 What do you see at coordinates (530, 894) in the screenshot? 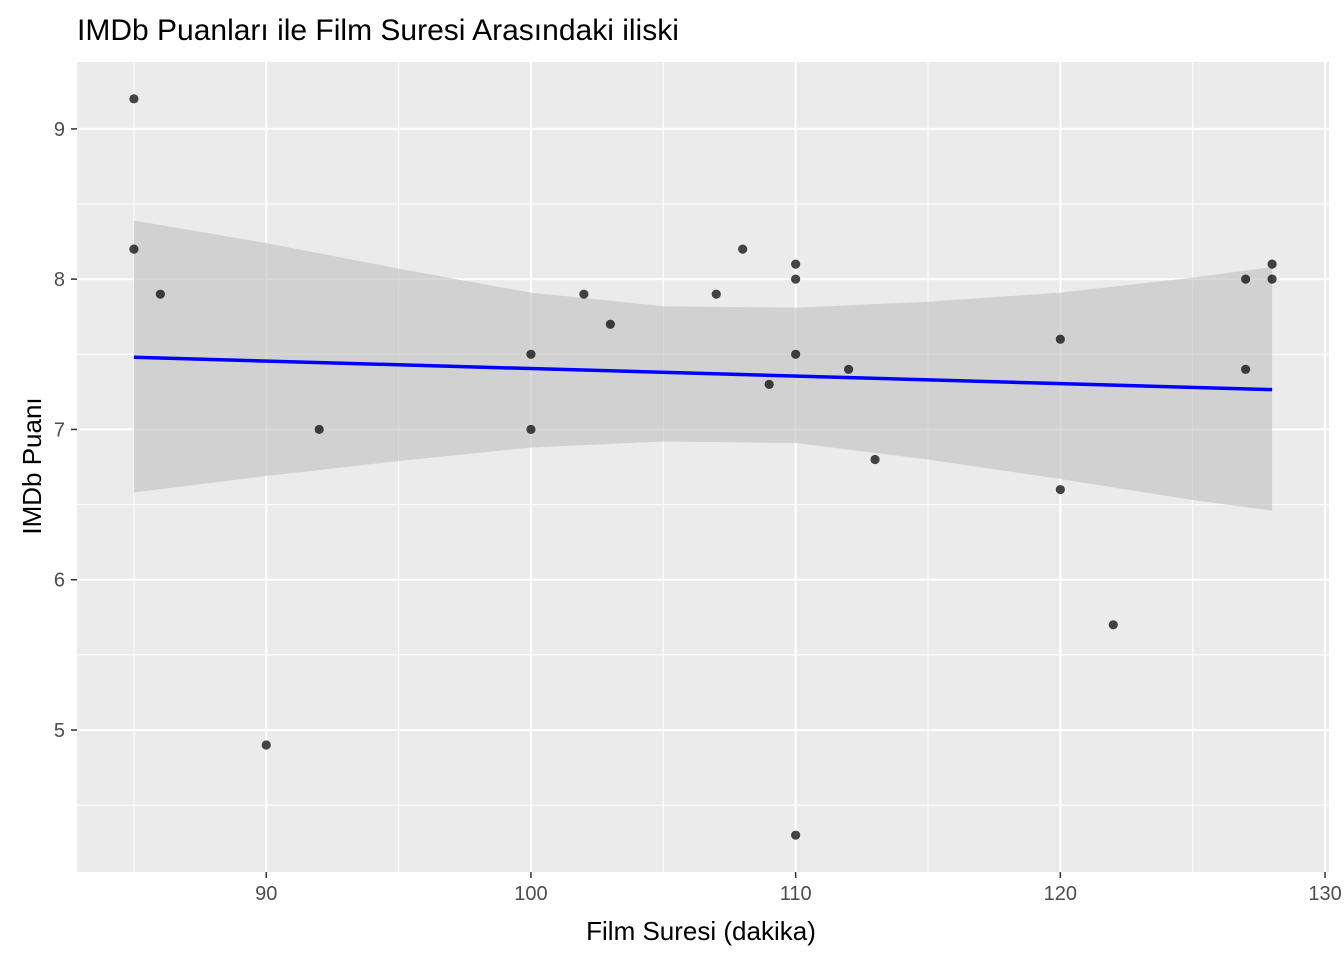
I see `x-tick-label: 100` at bounding box center [530, 894].